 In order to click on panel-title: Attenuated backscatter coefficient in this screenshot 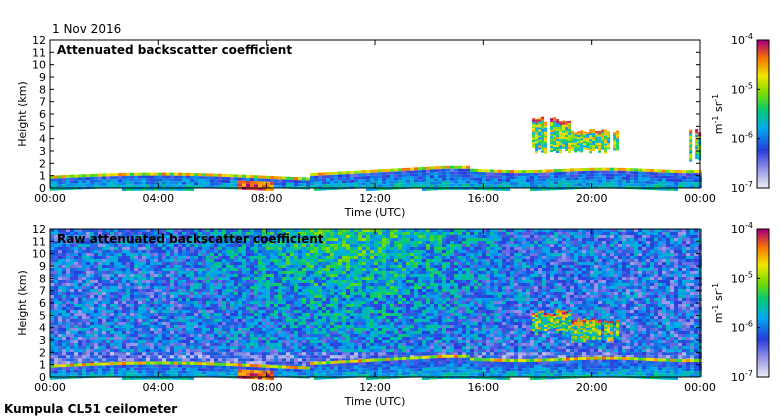, I will do `click(174, 50)`.